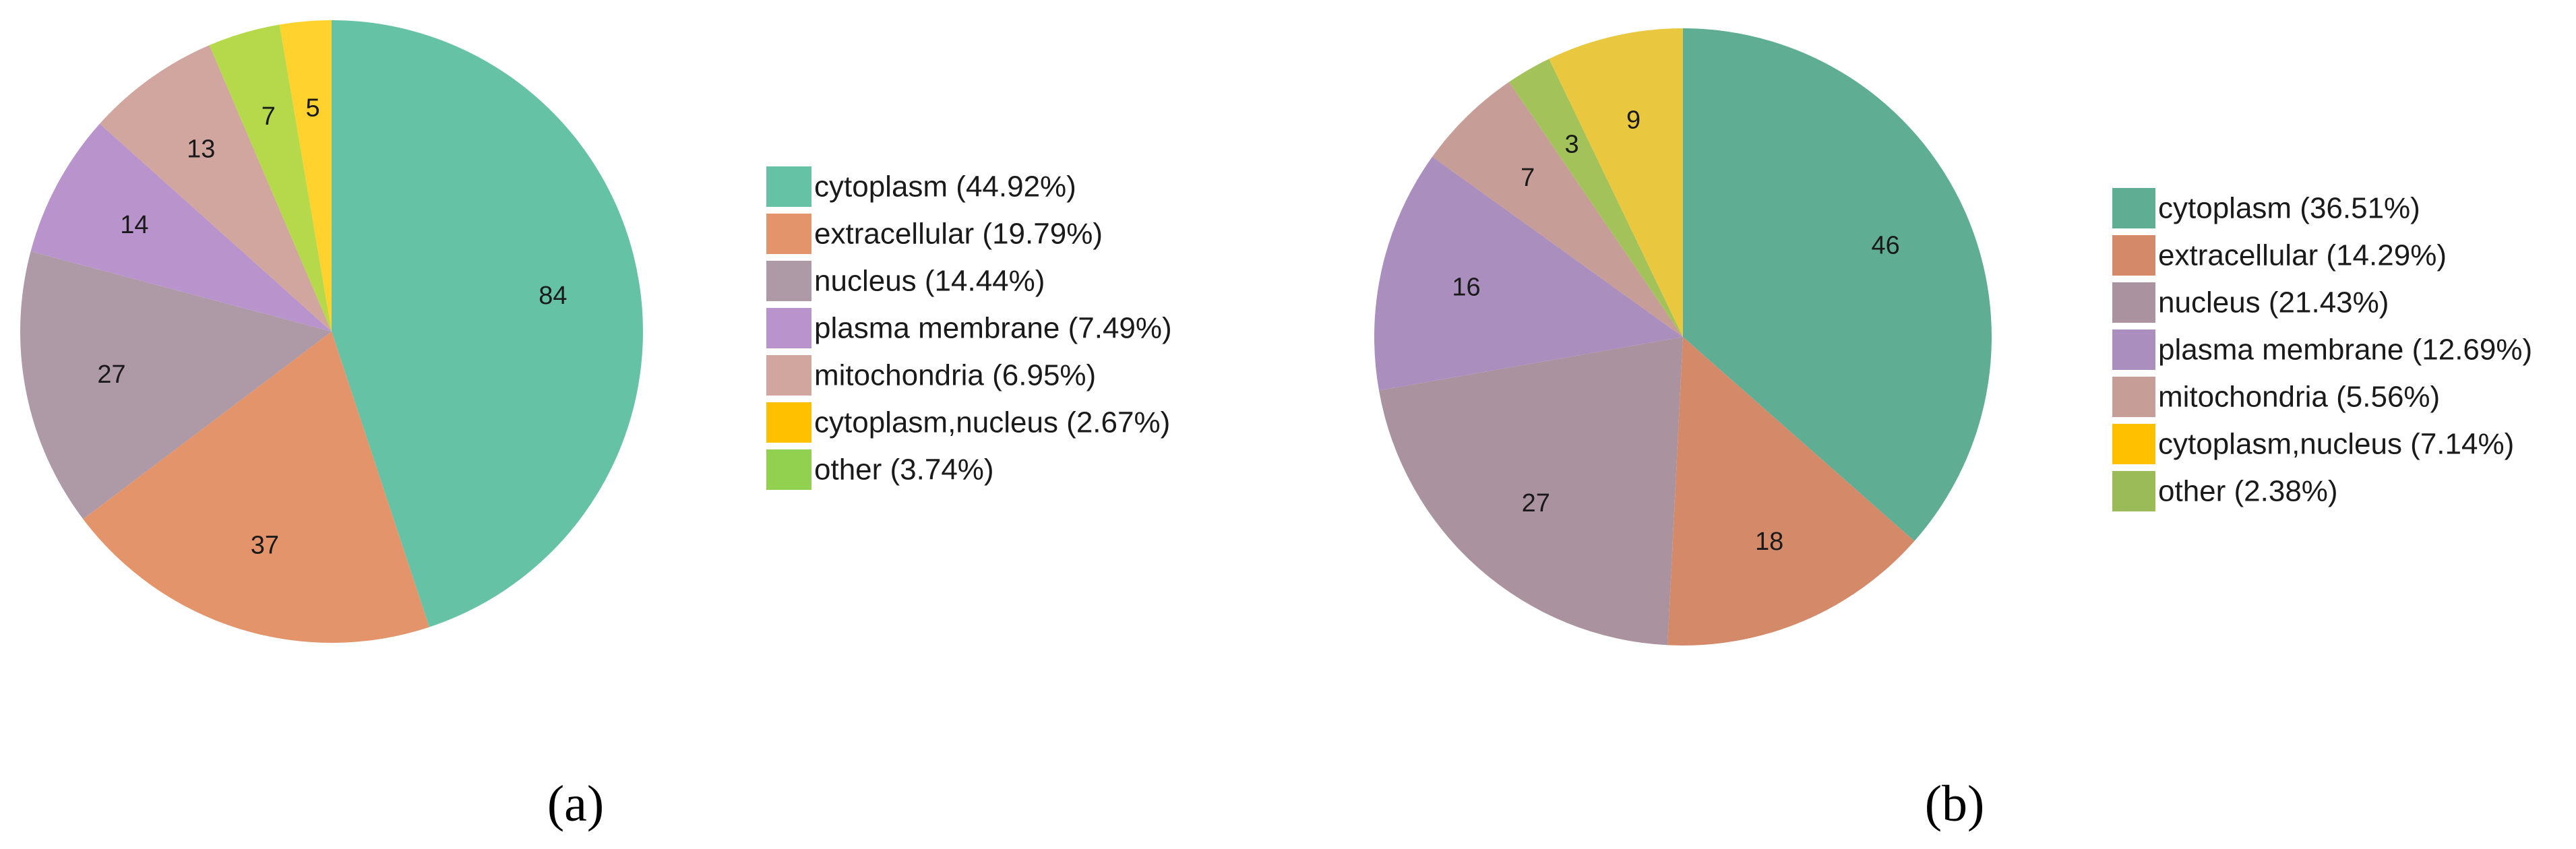 This screenshot has width=2576, height=849. I want to click on legend-label-other: other (2.38%), so click(2248, 492).